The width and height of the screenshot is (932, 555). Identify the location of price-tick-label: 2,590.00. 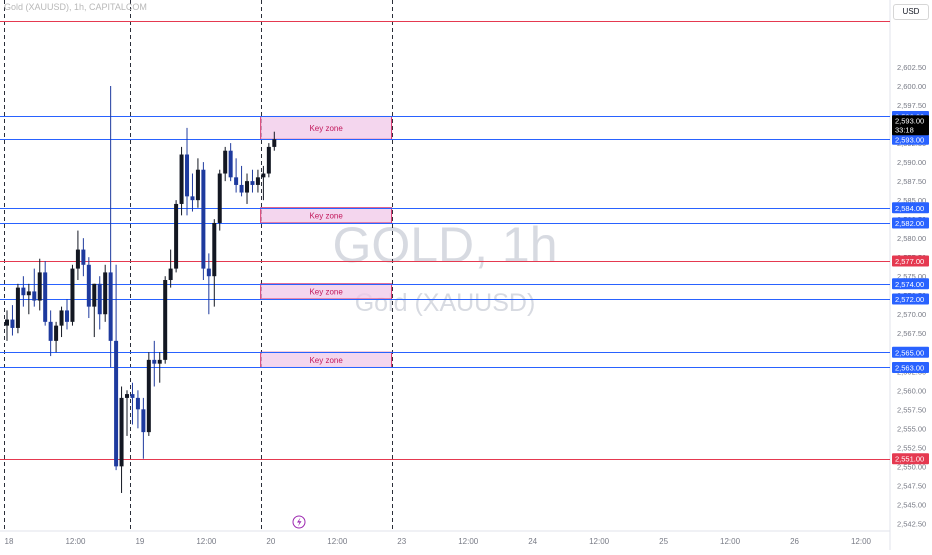
(911, 162).